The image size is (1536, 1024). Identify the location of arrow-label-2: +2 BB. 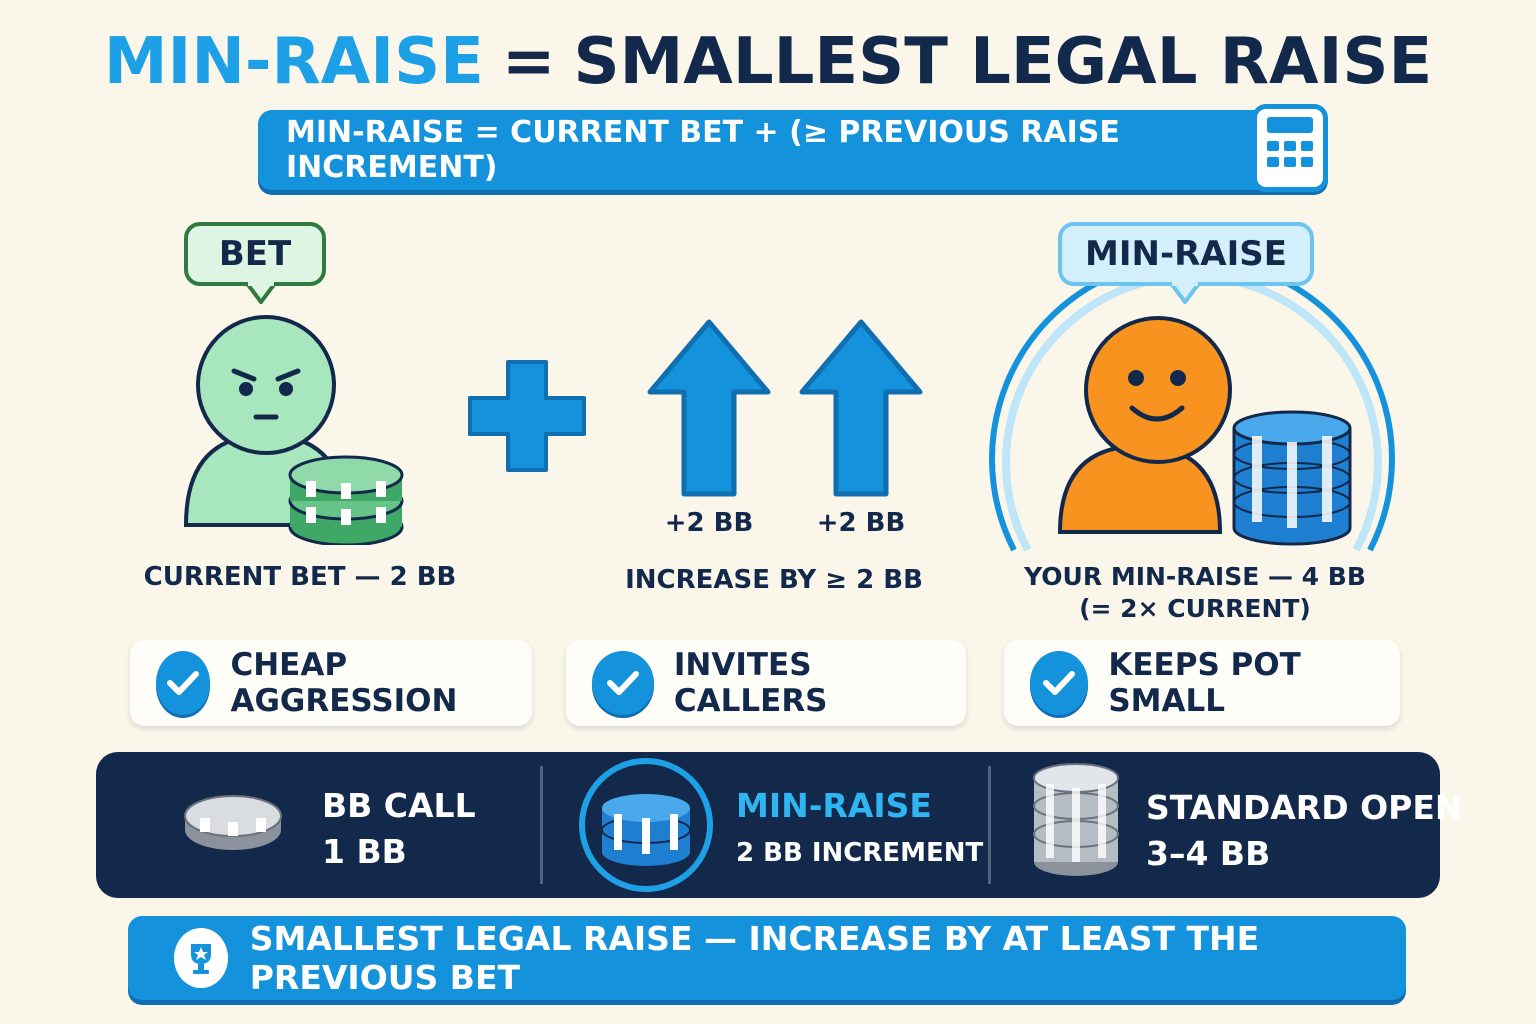
(861, 523).